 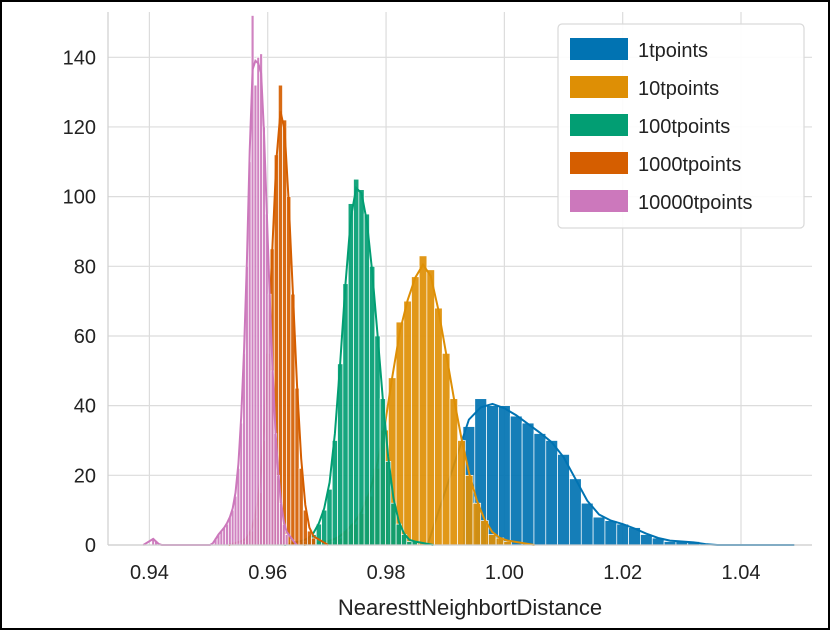 What do you see at coordinates (85, 267) in the screenshot?
I see `y-tick-label-4: 80` at bounding box center [85, 267].